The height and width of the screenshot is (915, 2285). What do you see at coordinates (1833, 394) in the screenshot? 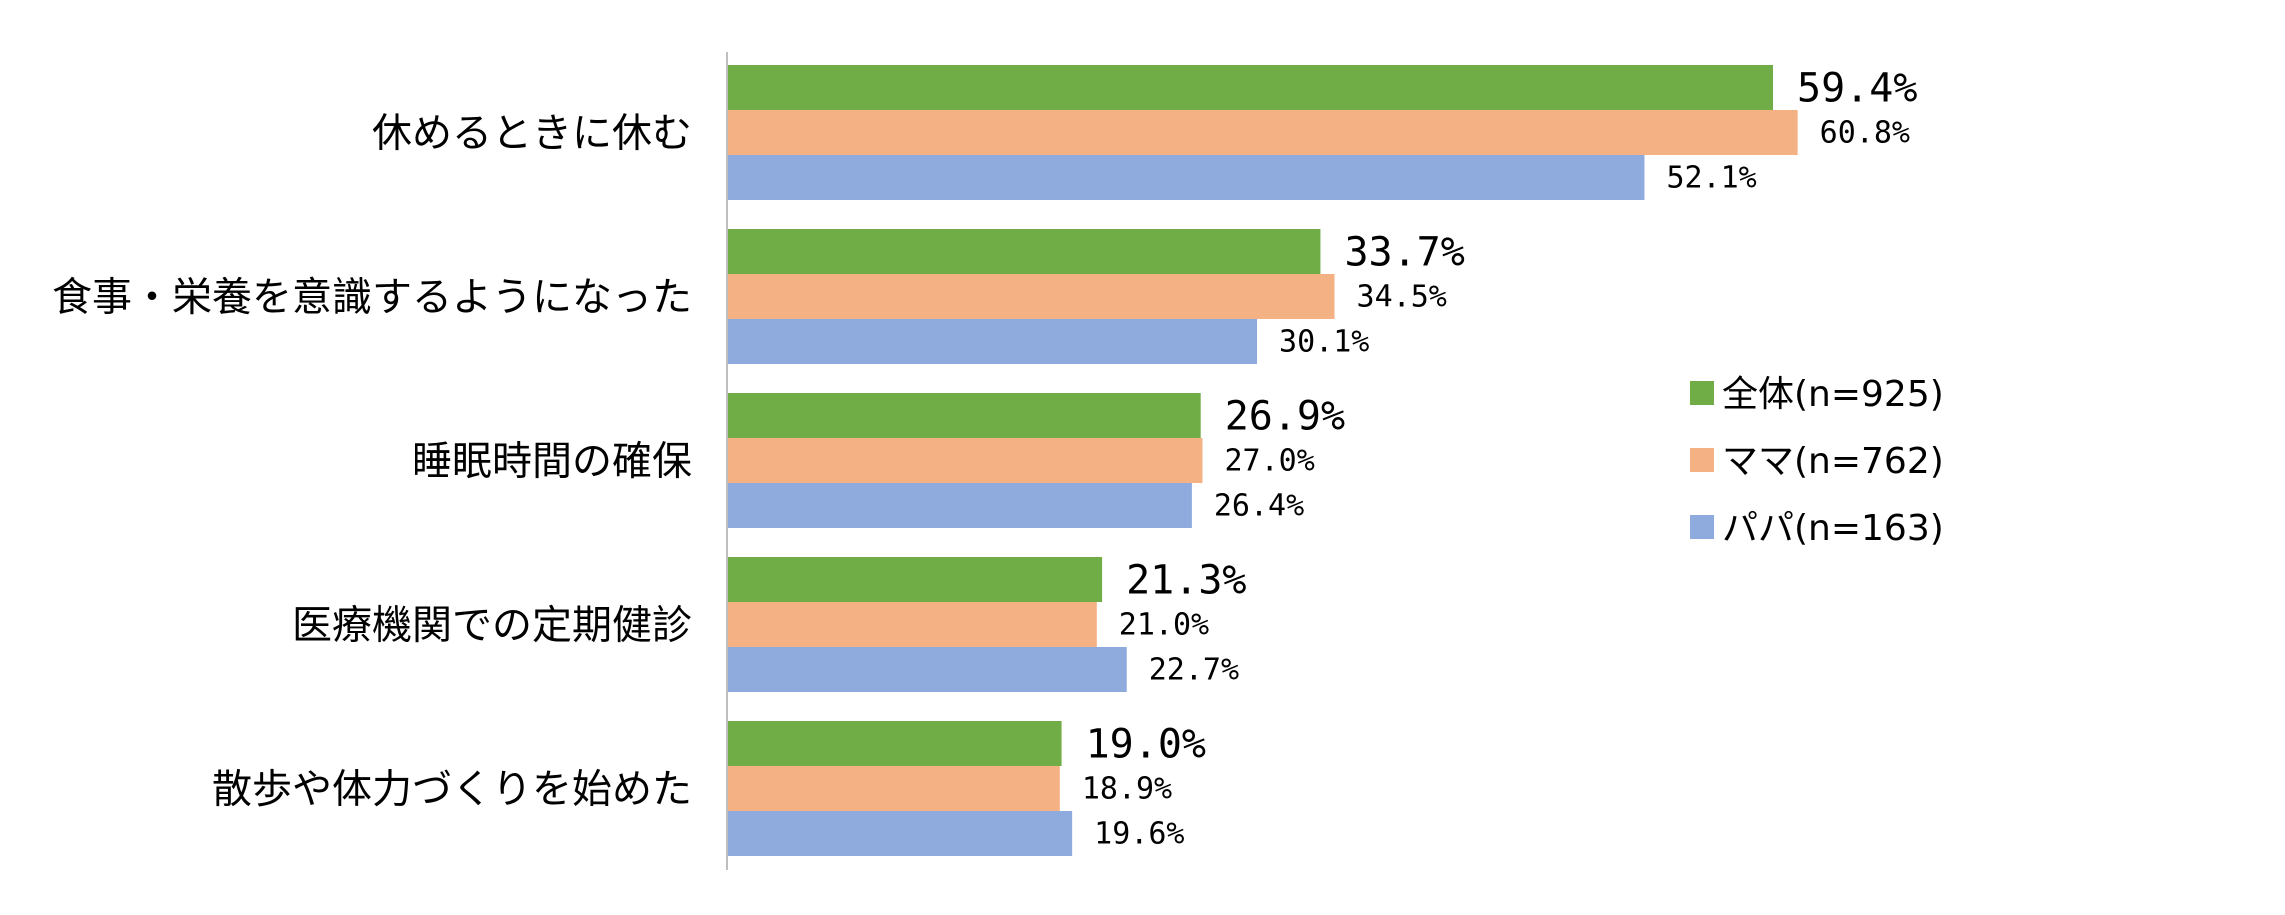
I see `legend-label: 全体(n=925)` at bounding box center [1833, 394].